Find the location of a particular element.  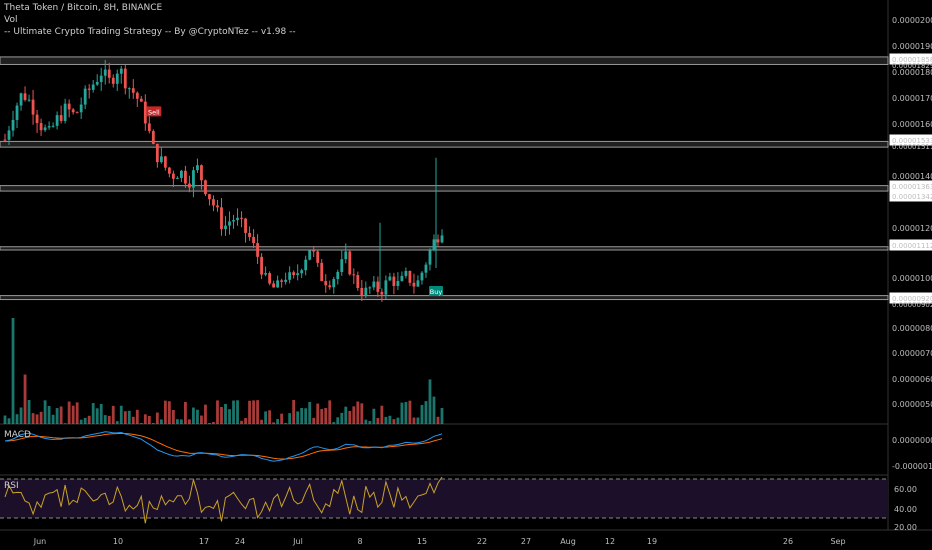

price-tick-label: 0.00000600 is located at coordinates (912, 379).